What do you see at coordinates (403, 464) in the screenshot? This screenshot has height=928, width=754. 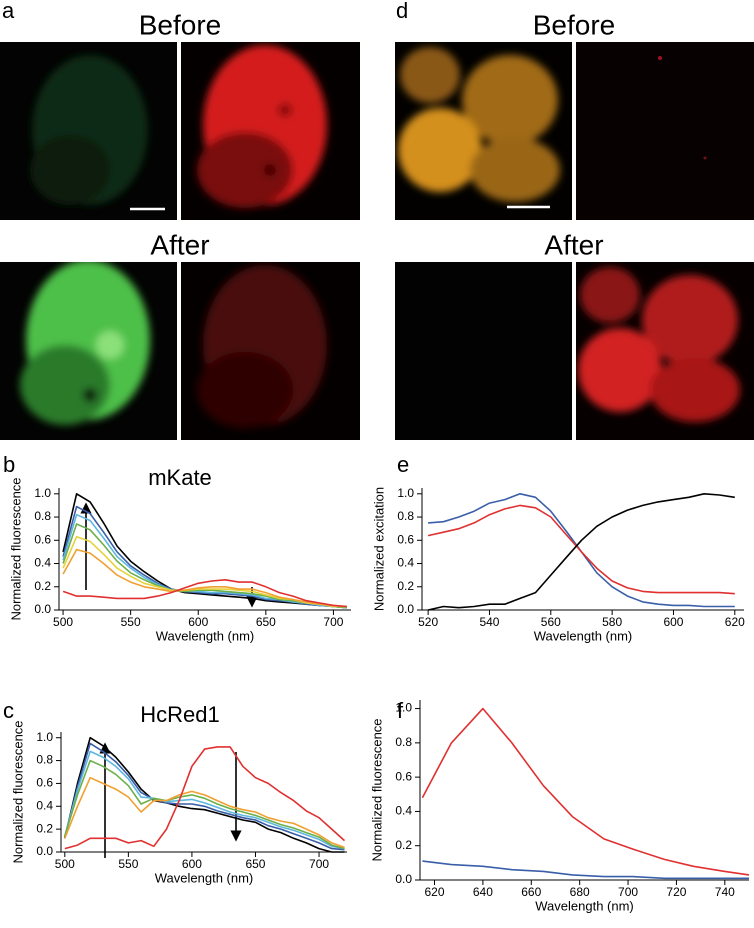 I see `panel-letter: e` at bounding box center [403, 464].